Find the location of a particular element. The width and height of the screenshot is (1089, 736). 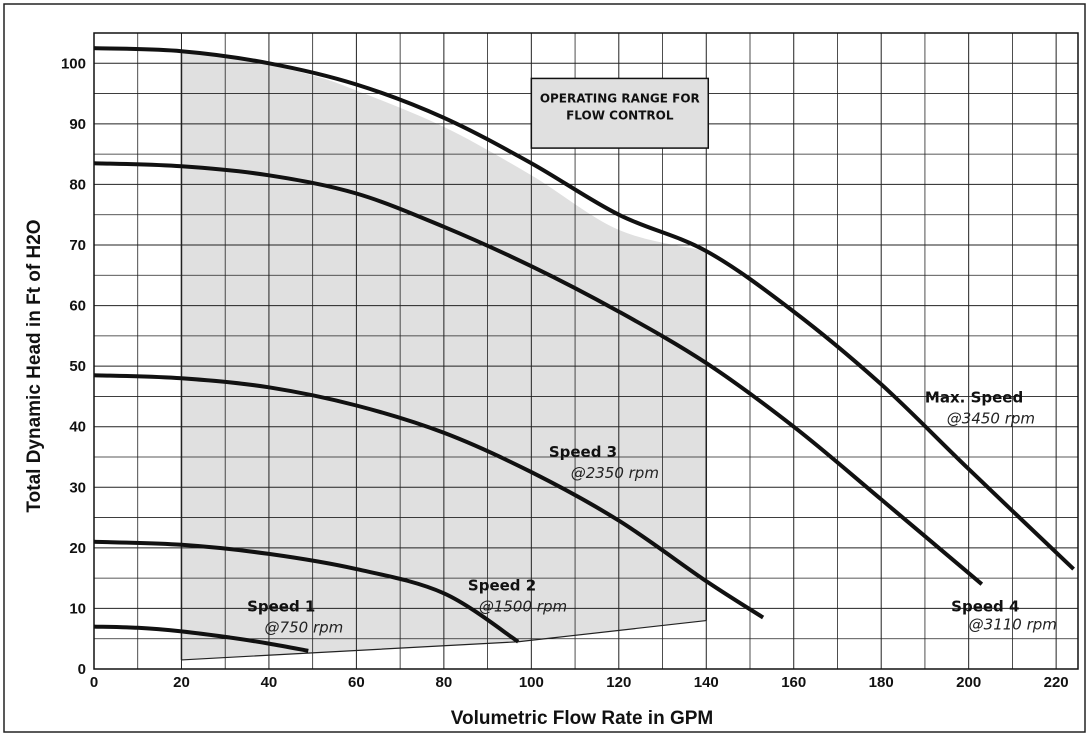

curve-rpm-label-speed-2: @1500 rpm is located at coordinates (523, 606).